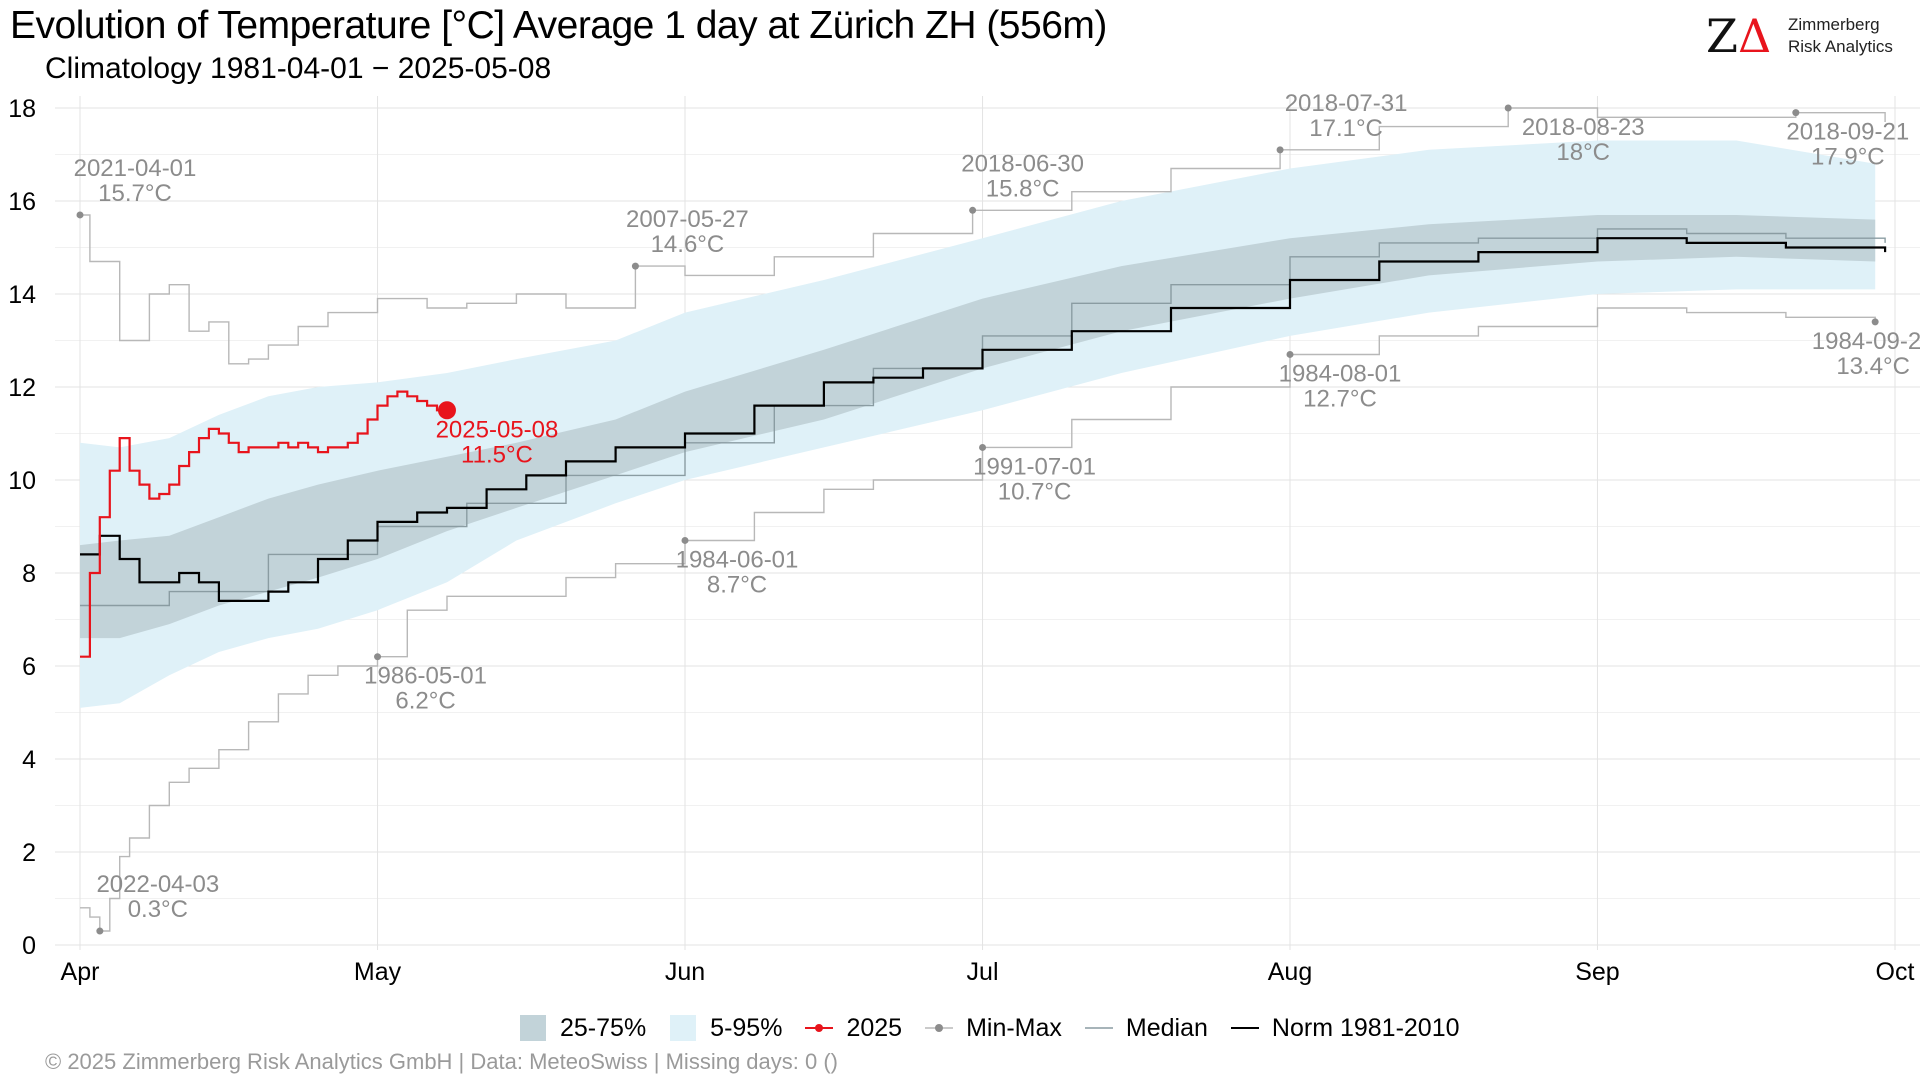 The height and width of the screenshot is (1080, 1920). I want to click on y-tick-label: 4, so click(29, 760).